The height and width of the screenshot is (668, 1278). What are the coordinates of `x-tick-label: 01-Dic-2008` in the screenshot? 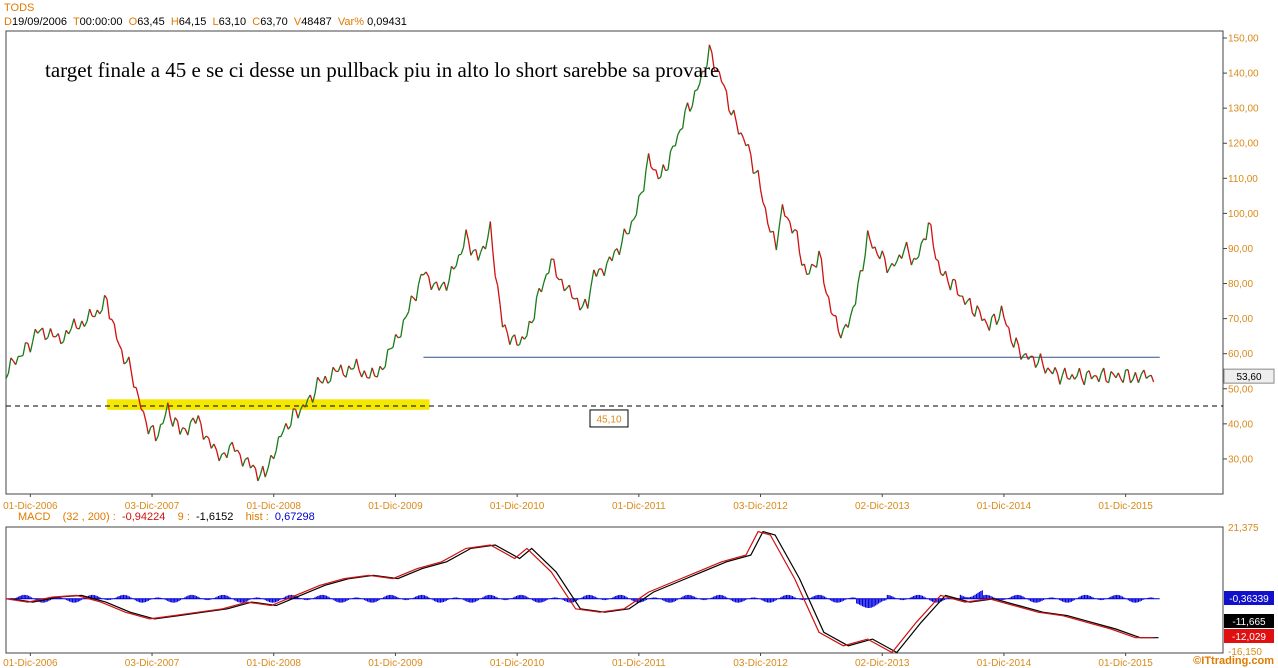 It's located at (273, 506).